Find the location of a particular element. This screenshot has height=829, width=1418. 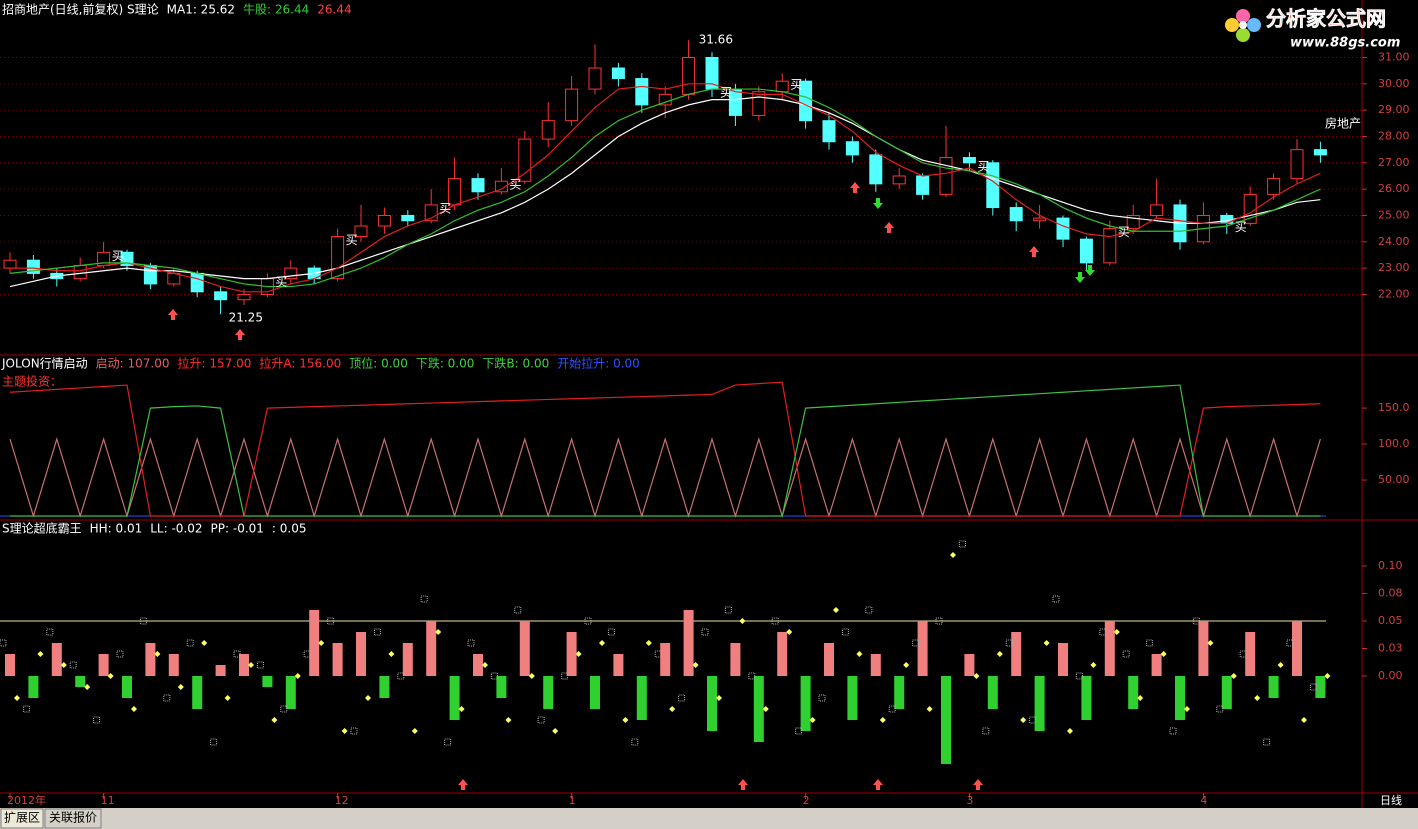

header-item: HH: 0.01 is located at coordinates (116, 529).